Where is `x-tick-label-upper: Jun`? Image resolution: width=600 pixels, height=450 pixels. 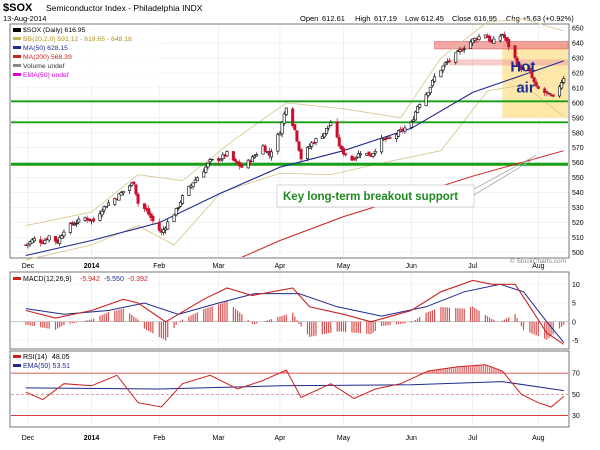 x-tick-label-upper: Jun is located at coordinates (411, 266).